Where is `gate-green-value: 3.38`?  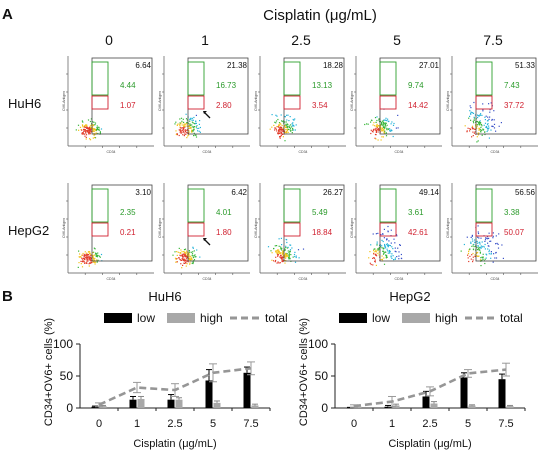
gate-green-value: 3.38 is located at coordinates (512, 212).